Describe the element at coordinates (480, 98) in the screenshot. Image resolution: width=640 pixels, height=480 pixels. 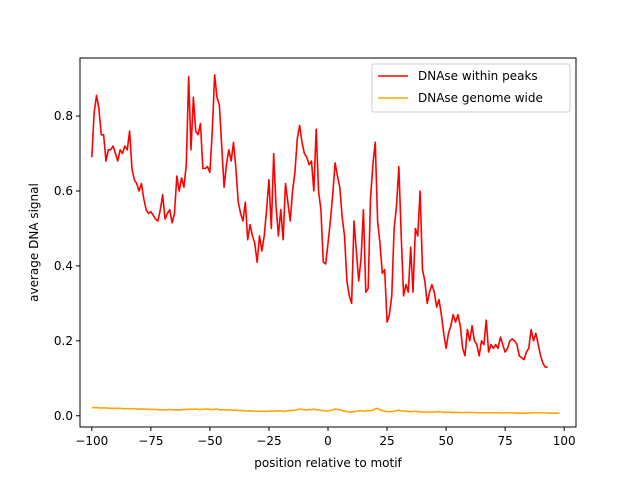
I see `legend-label-dnase-genome-wide: DNAse genome wide` at that location.